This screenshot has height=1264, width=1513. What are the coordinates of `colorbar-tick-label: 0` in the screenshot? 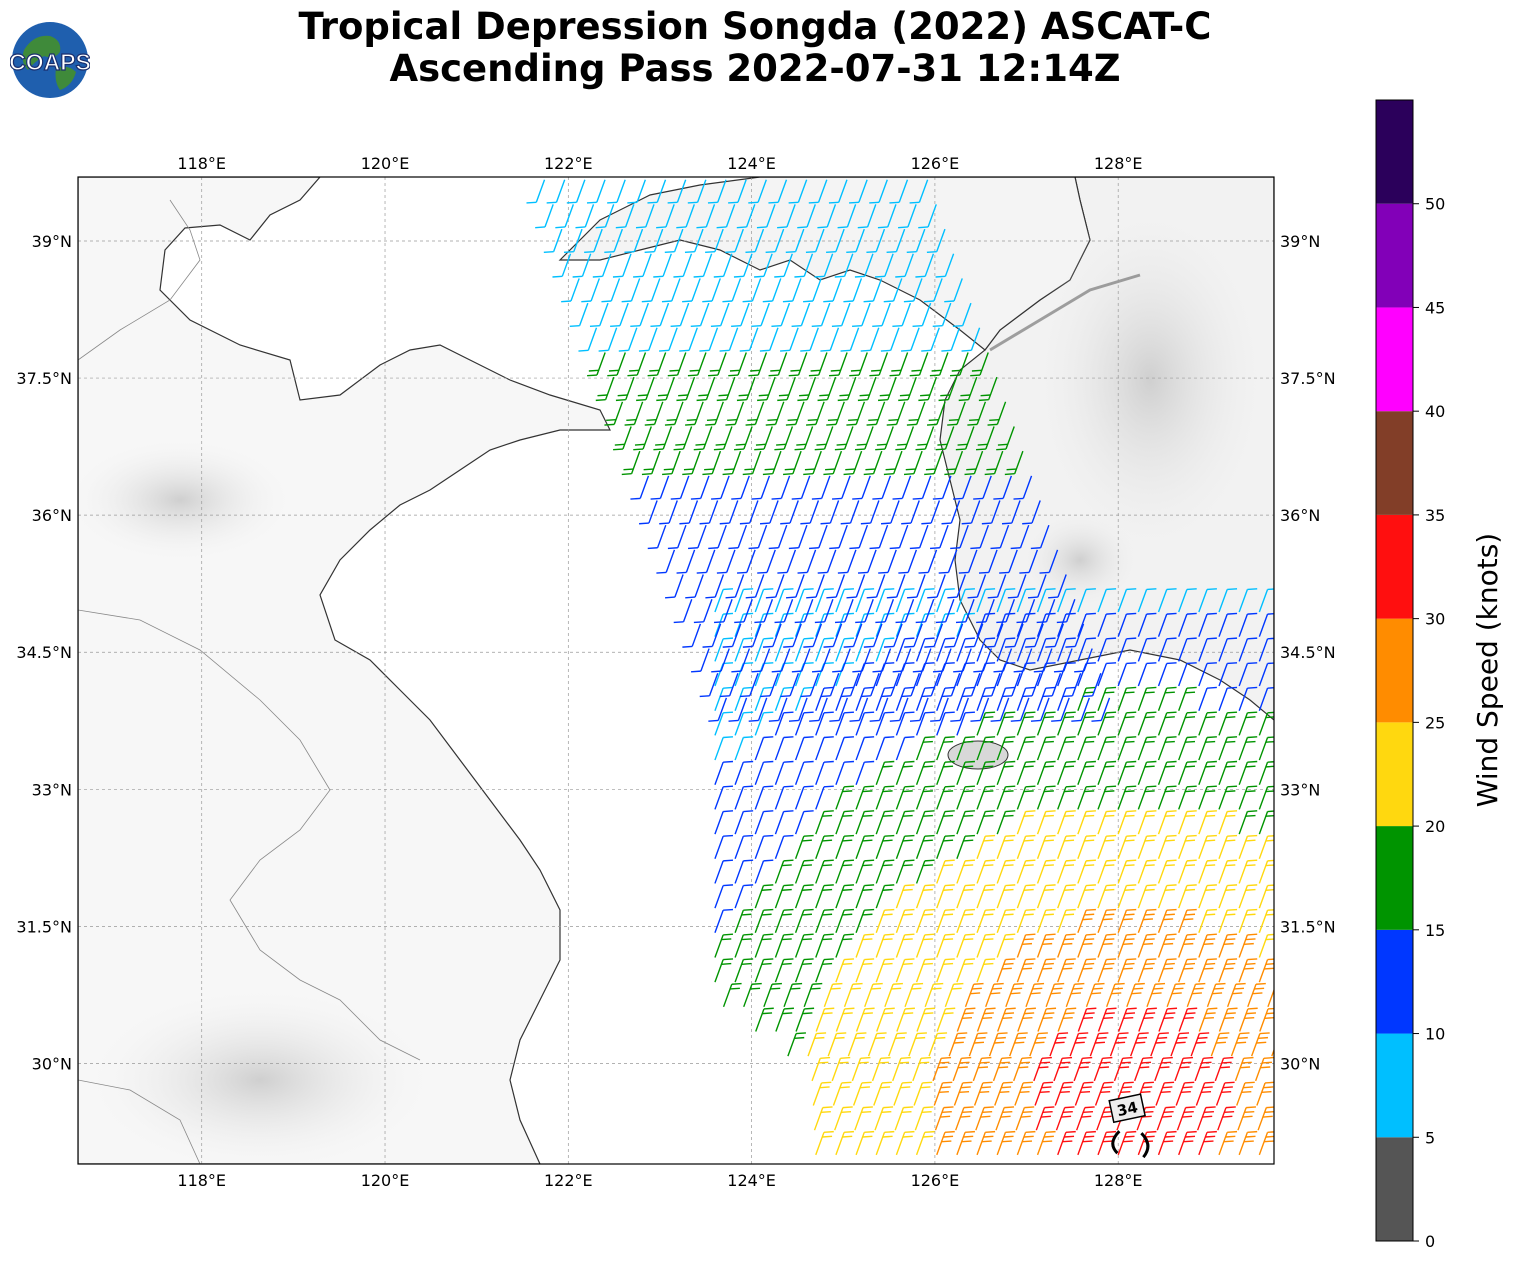 It's located at (1430, 1241).